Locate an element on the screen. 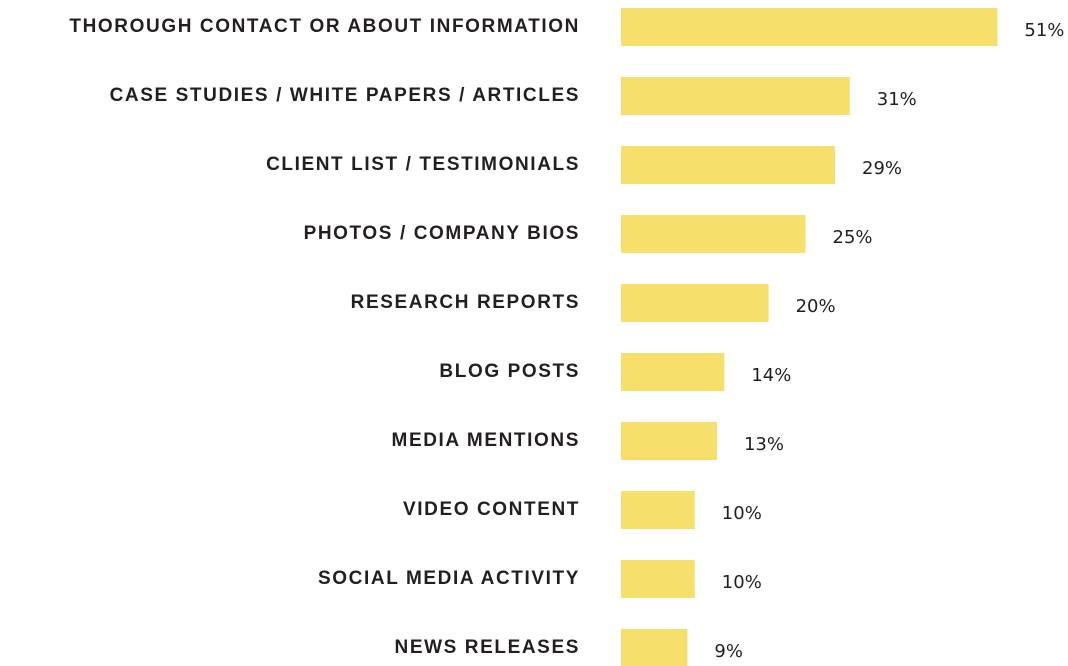 Image resolution: width=1068 pixels, height=666 pixels. category-label: CLIENT LIST / TESTIMONIALS is located at coordinates (423, 164).